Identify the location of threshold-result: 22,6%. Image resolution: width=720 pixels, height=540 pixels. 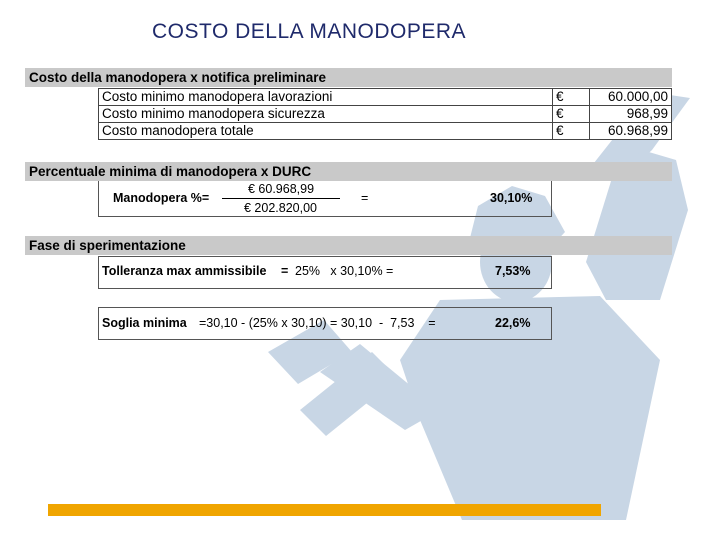
(513, 323).